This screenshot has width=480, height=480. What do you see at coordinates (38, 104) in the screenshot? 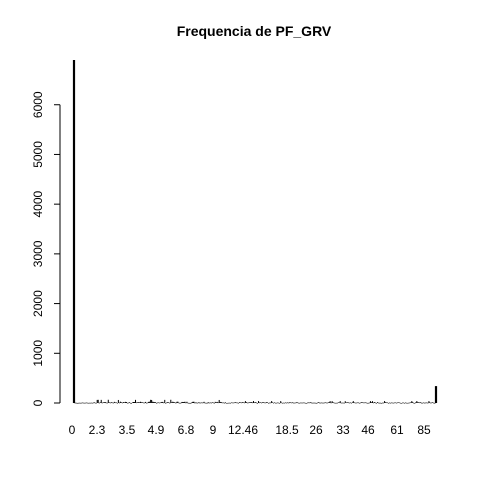
I see `y-tick-label: 6000` at bounding box center [38, 104].